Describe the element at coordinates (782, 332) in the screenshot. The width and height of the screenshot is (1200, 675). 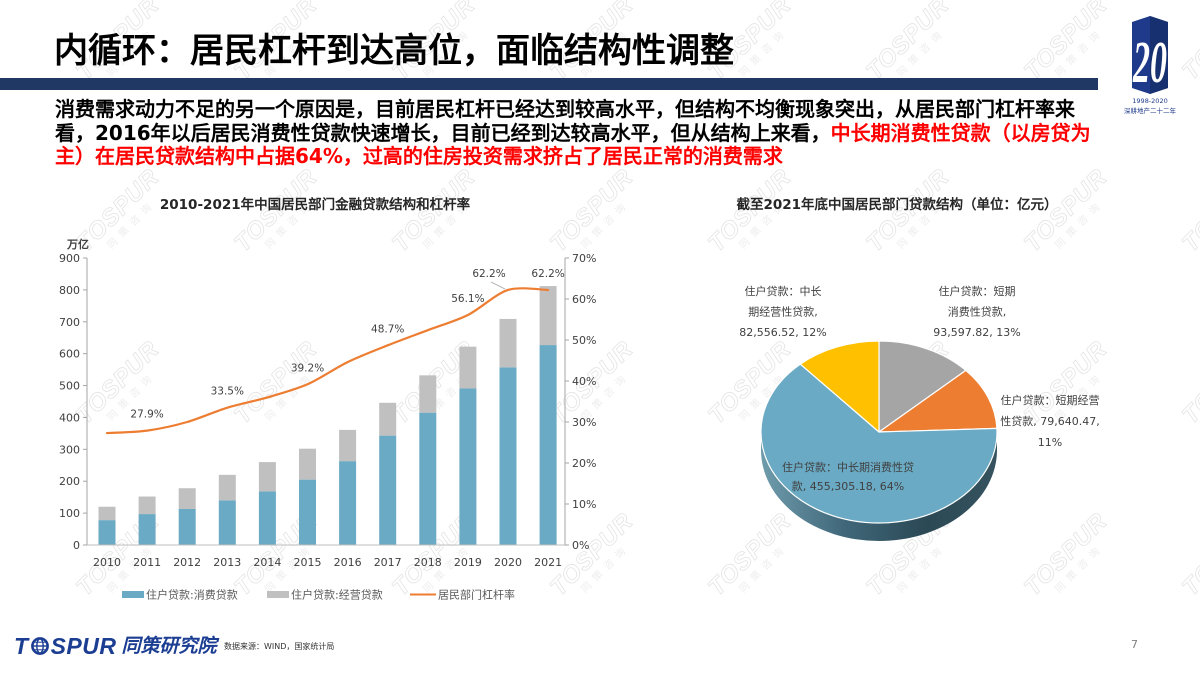
I see `pie-label-line: 82,556.52, 12%` at that location.